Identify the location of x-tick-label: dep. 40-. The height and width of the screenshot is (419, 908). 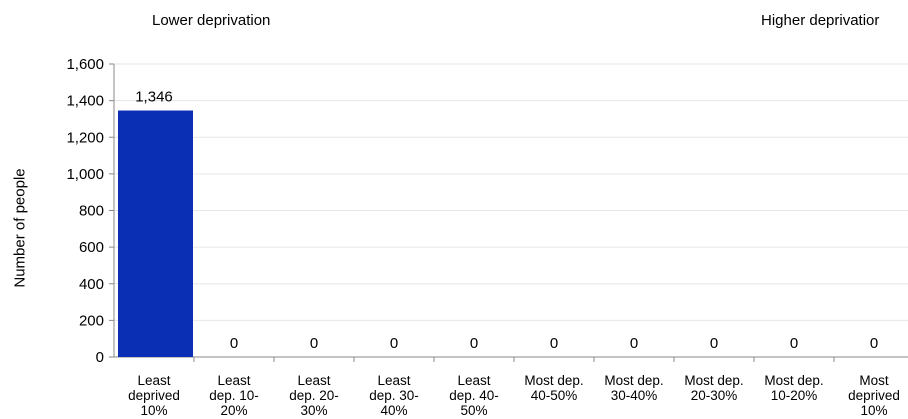
(474, 395).